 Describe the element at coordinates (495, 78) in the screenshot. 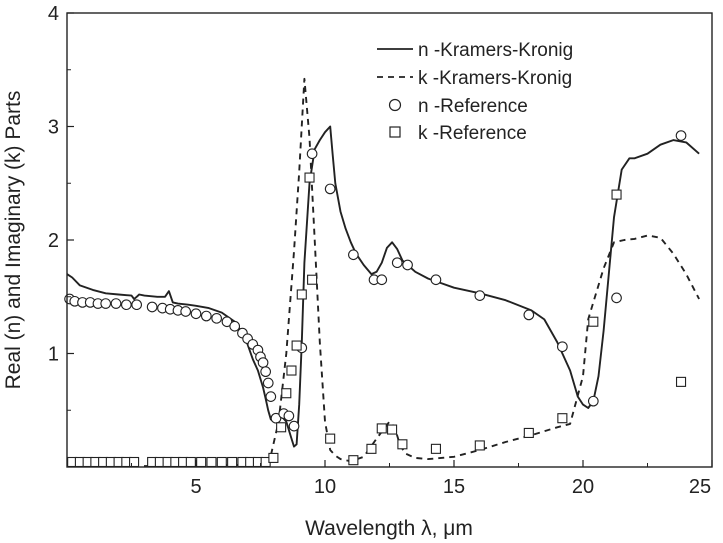

I see `legend-label-k-kk: k -Kramers-Kronig` at that location.